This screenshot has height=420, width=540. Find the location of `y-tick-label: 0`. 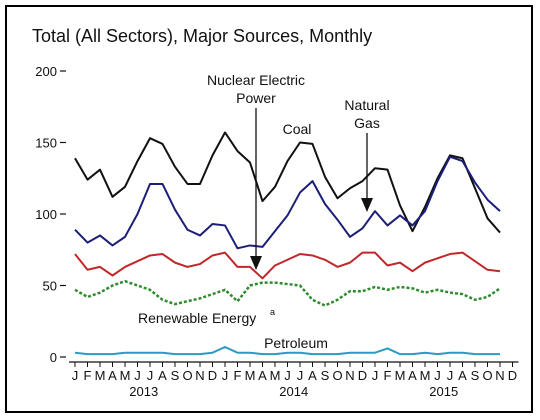

y-tick-label: 0 is located at coordinates (53, 357).